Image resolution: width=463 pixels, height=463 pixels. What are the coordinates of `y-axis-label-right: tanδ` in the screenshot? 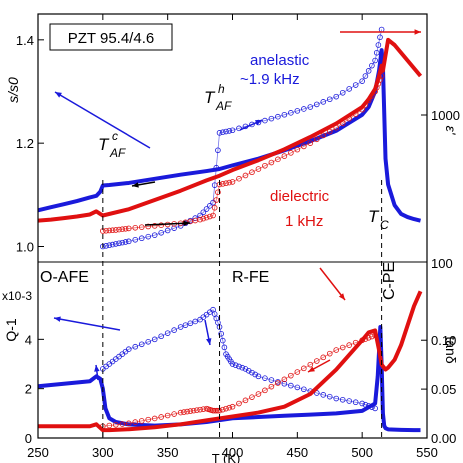 It's located at (451, 349).